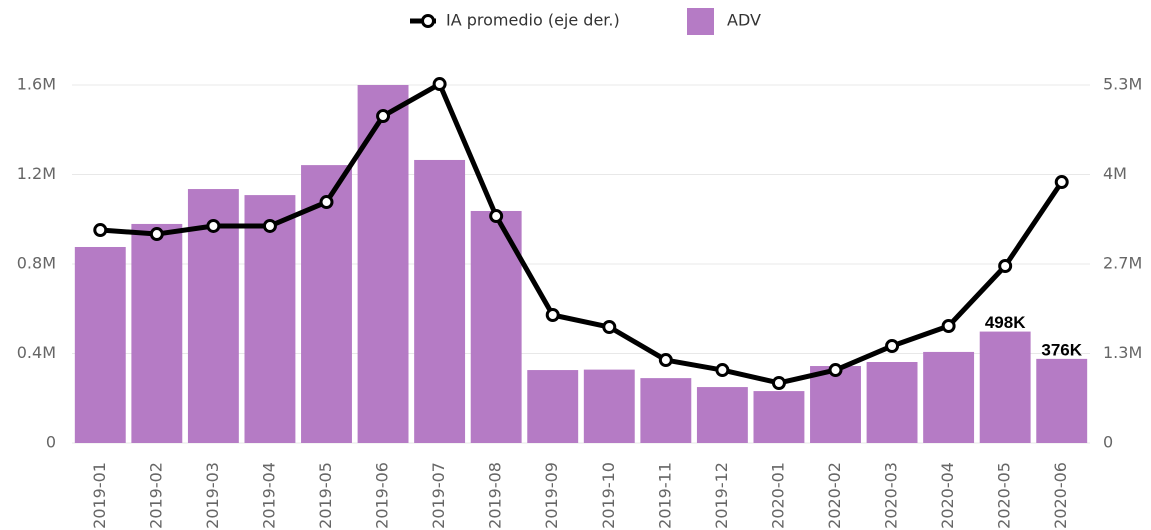 Image resolution: width=1151 pixels, height=530 pixels. I want to click on y2-tick-label: 4M, so click(1115, 173).